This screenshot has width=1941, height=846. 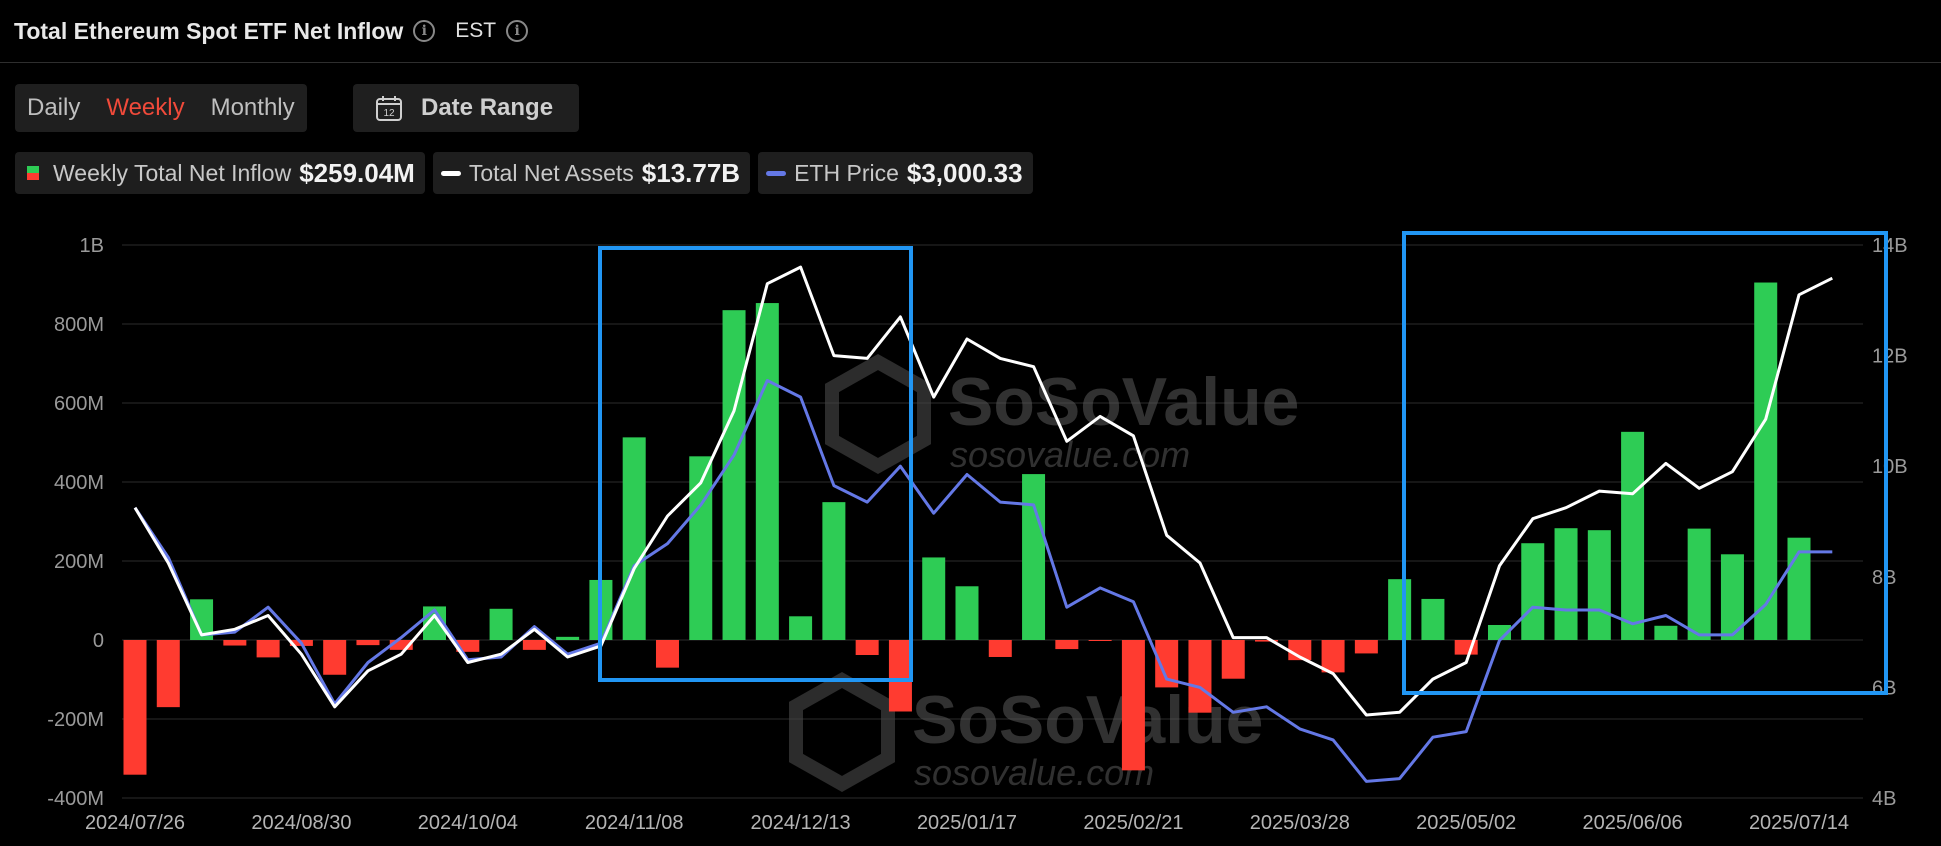 What do you see at coordinates (476, 30) in the screenshot?
I see `timezone-label: EST` at bounding box center [476, 30].